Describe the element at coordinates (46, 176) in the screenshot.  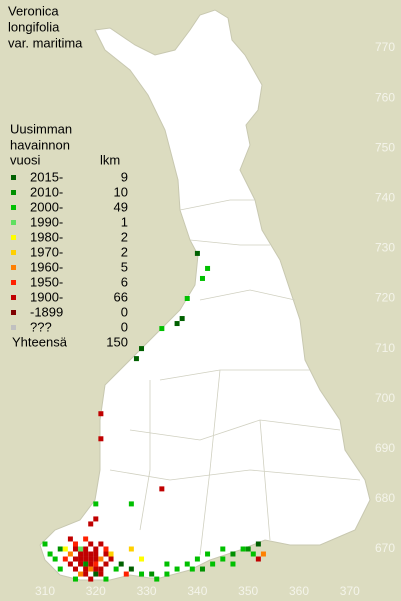
I see `legend-label: 2015-` at that location.